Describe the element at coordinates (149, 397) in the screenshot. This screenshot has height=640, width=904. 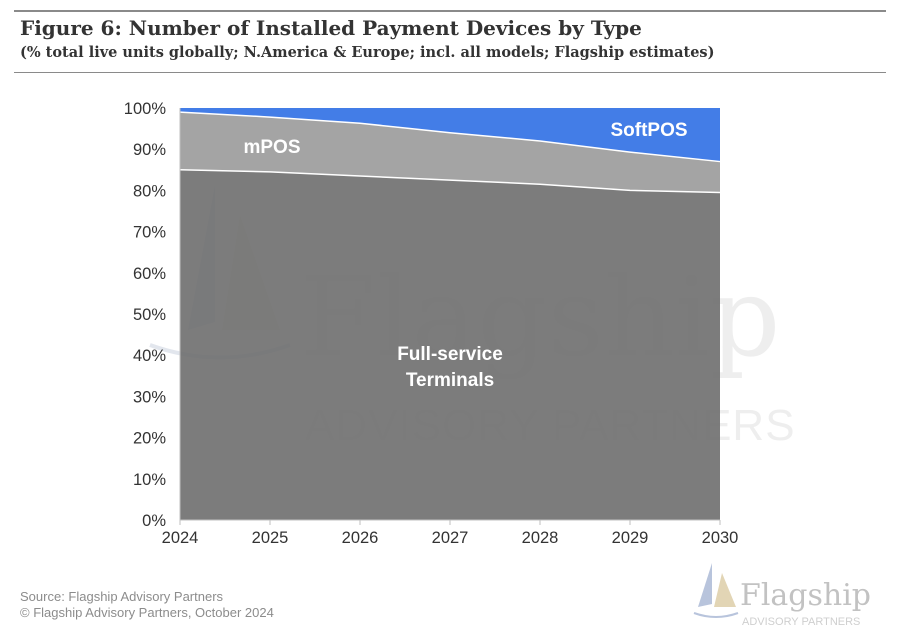
I see `y-tick-label: 30%` at that location.